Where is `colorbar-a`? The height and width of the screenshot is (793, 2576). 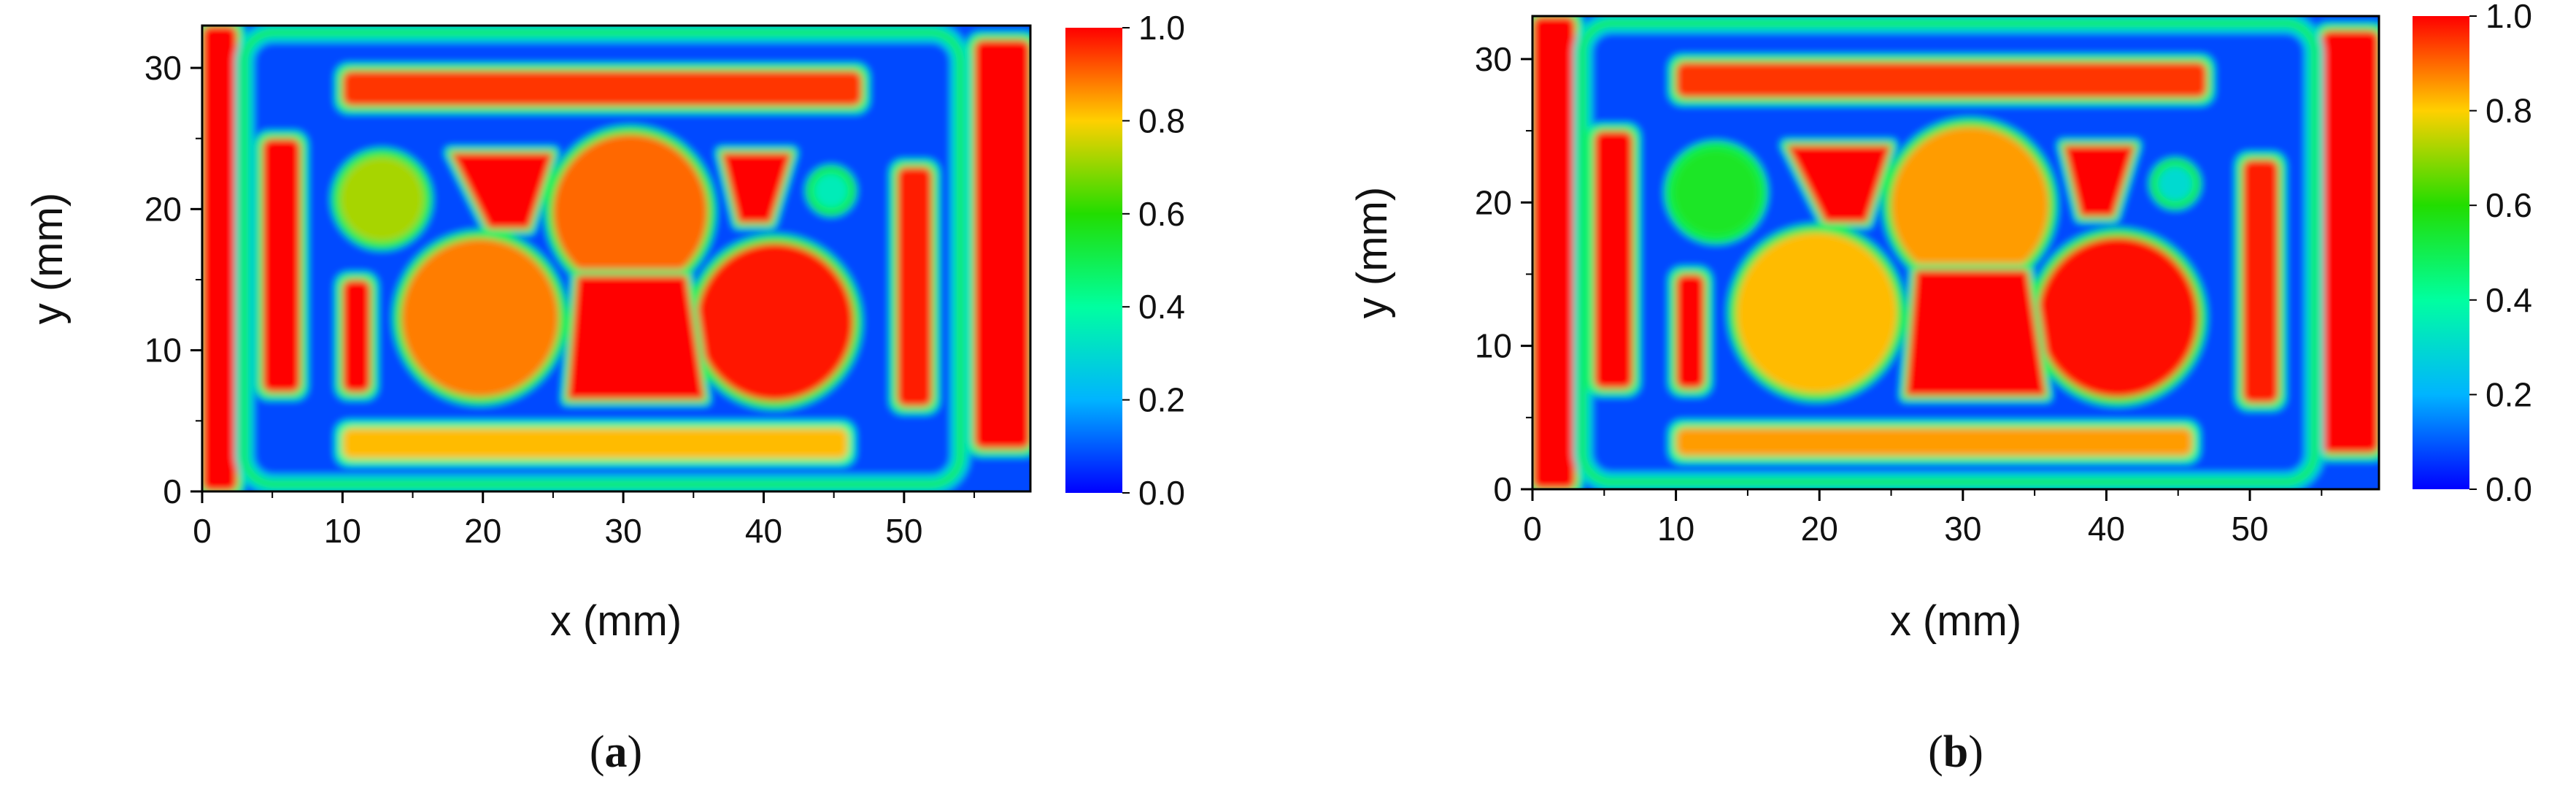
colorbar-a is located at coordinates (1093, 260).